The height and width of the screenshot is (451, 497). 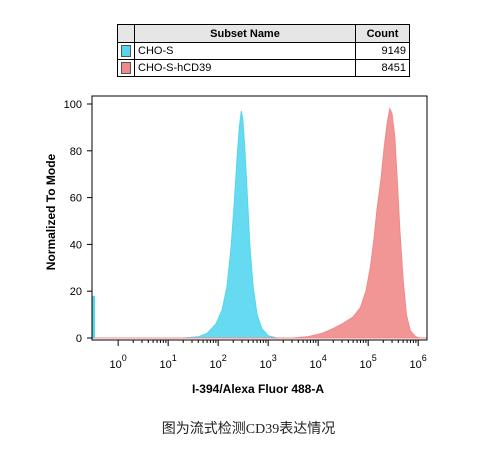 What do you see at coordinates (76, 245) in the screenshot?
I see `y-tick-label: 40` at bounding box center [76, 245].